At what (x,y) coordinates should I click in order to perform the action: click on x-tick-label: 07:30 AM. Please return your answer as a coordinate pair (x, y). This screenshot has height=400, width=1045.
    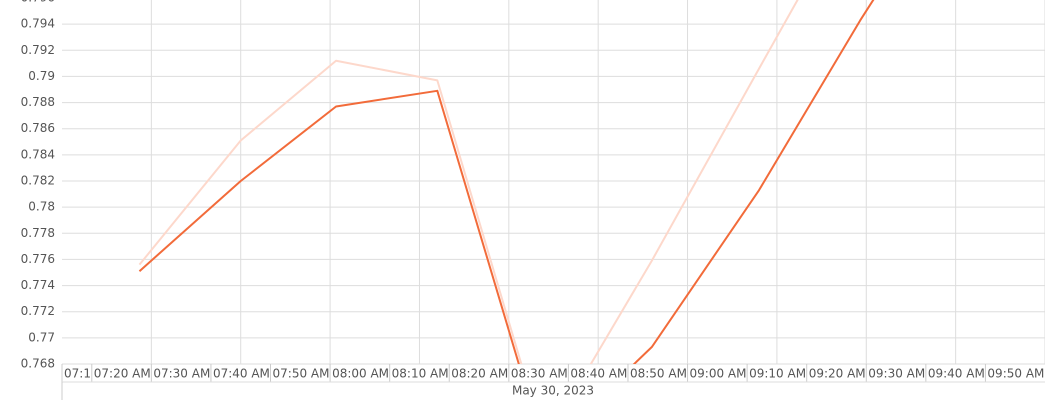
    Looking at the image, I should click on (181, 374).